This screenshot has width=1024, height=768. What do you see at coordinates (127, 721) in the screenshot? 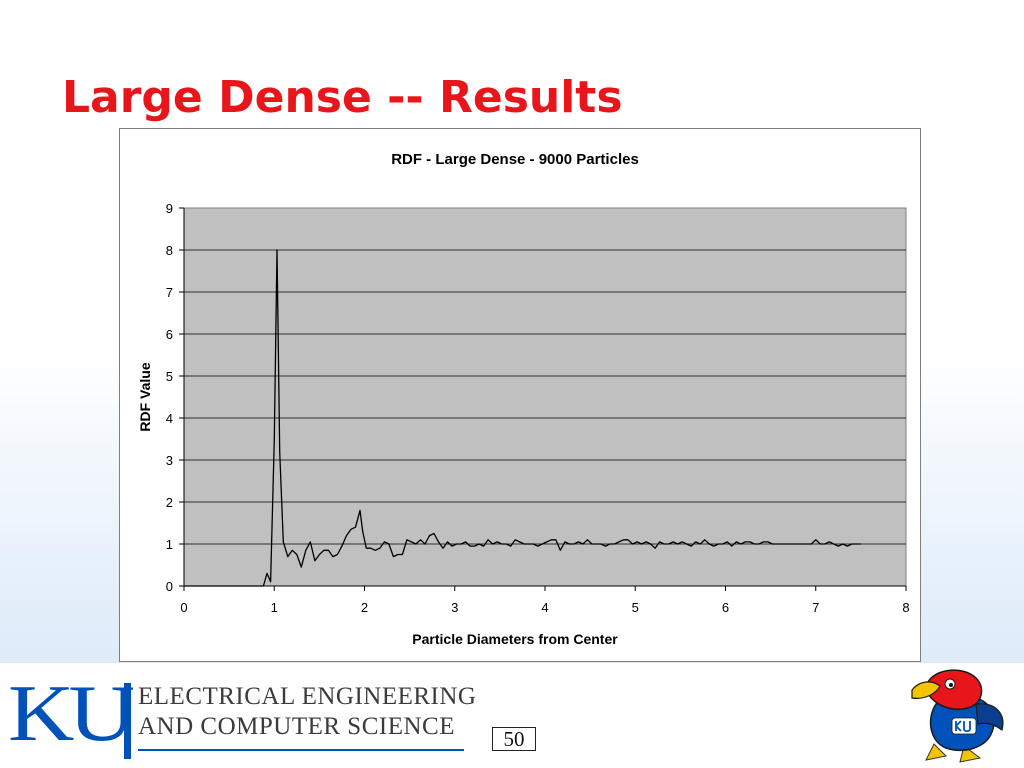
I see `logo-divider` at bounding box center [127, 721].